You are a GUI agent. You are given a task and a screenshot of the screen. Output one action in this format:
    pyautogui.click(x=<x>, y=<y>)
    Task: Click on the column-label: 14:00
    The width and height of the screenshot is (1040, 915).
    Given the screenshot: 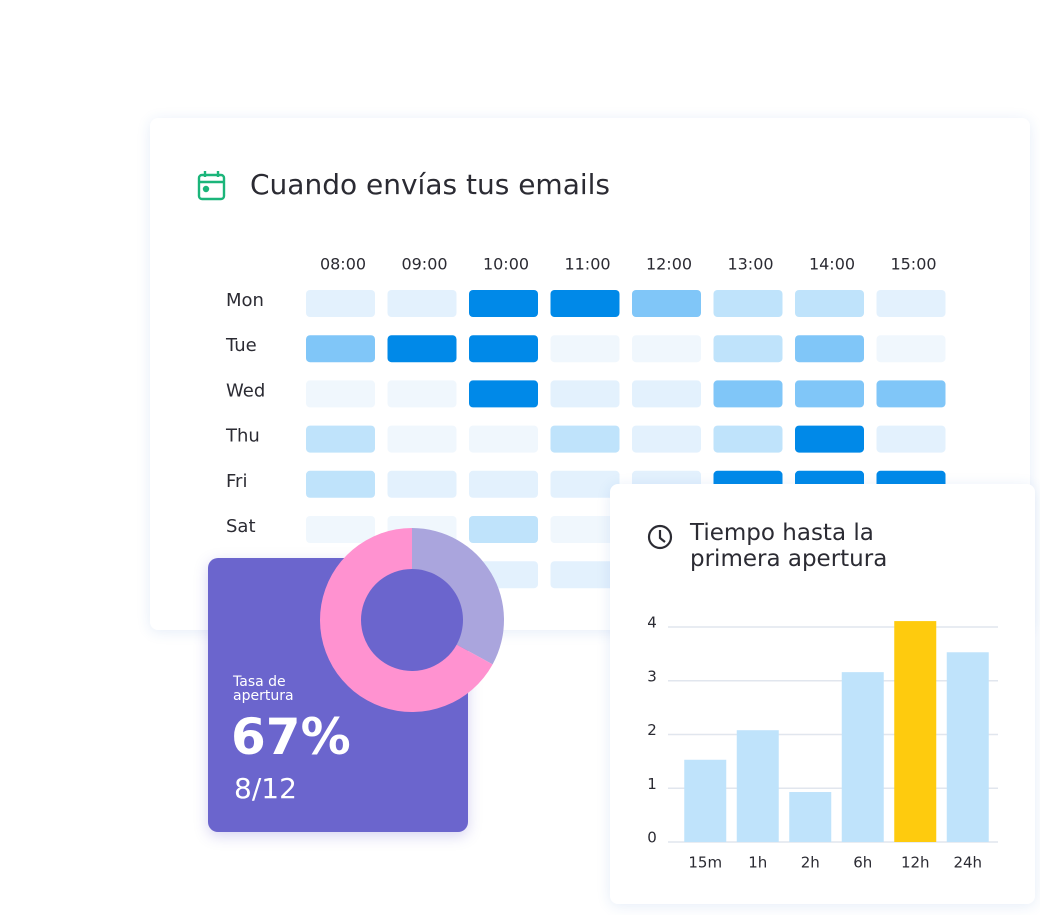 What is the action you would take?
    pyautogui.click(x=832, y=264)
    